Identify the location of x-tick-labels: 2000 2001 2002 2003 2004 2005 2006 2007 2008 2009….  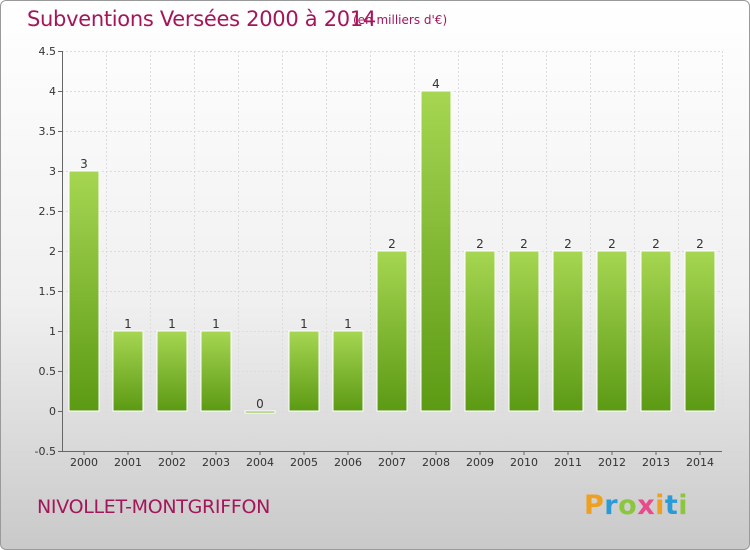
(392, 462).